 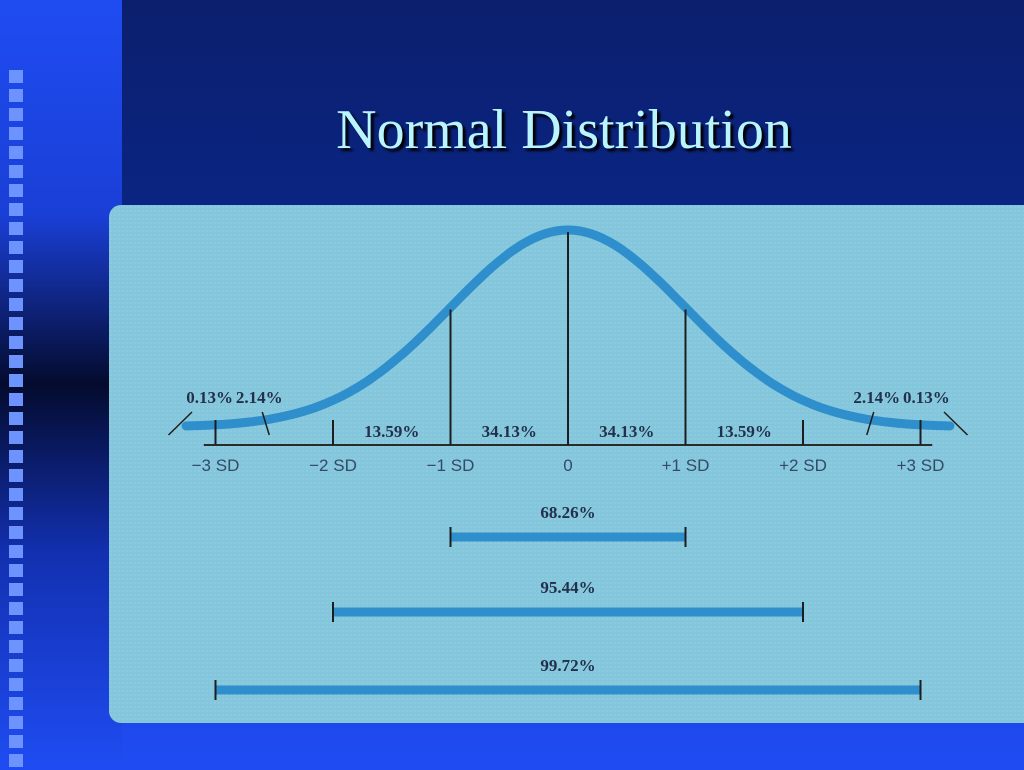 I want to click on sd-tick-label: −1 SD, so click(x=451, y=465).